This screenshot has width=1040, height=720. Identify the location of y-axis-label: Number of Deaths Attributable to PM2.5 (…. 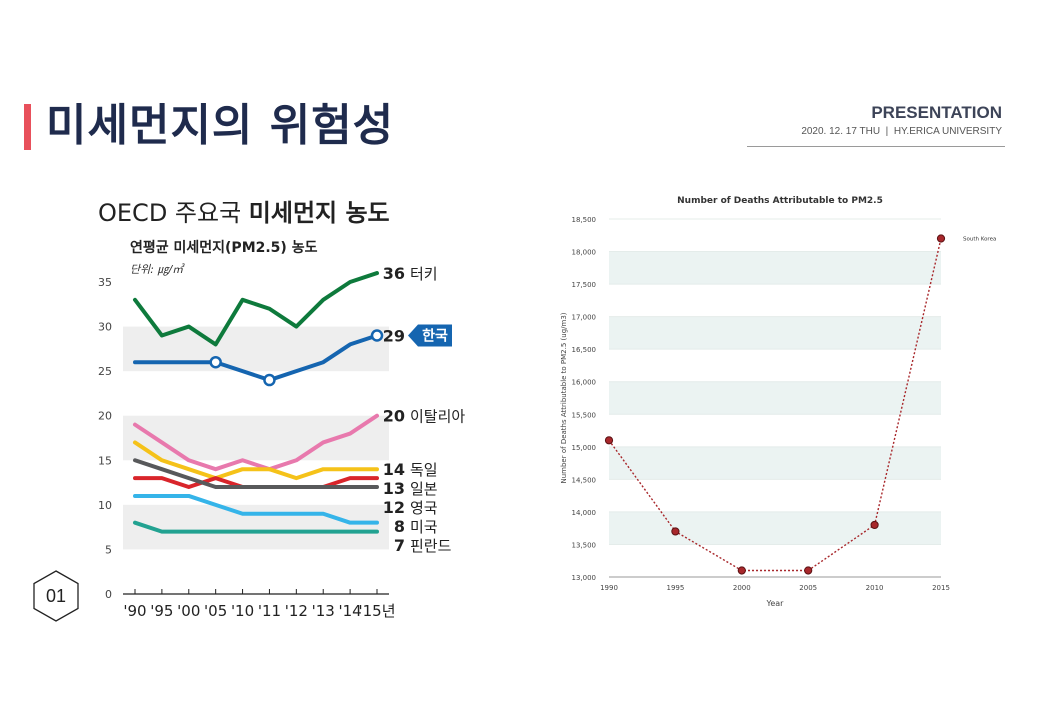
(564, 397).